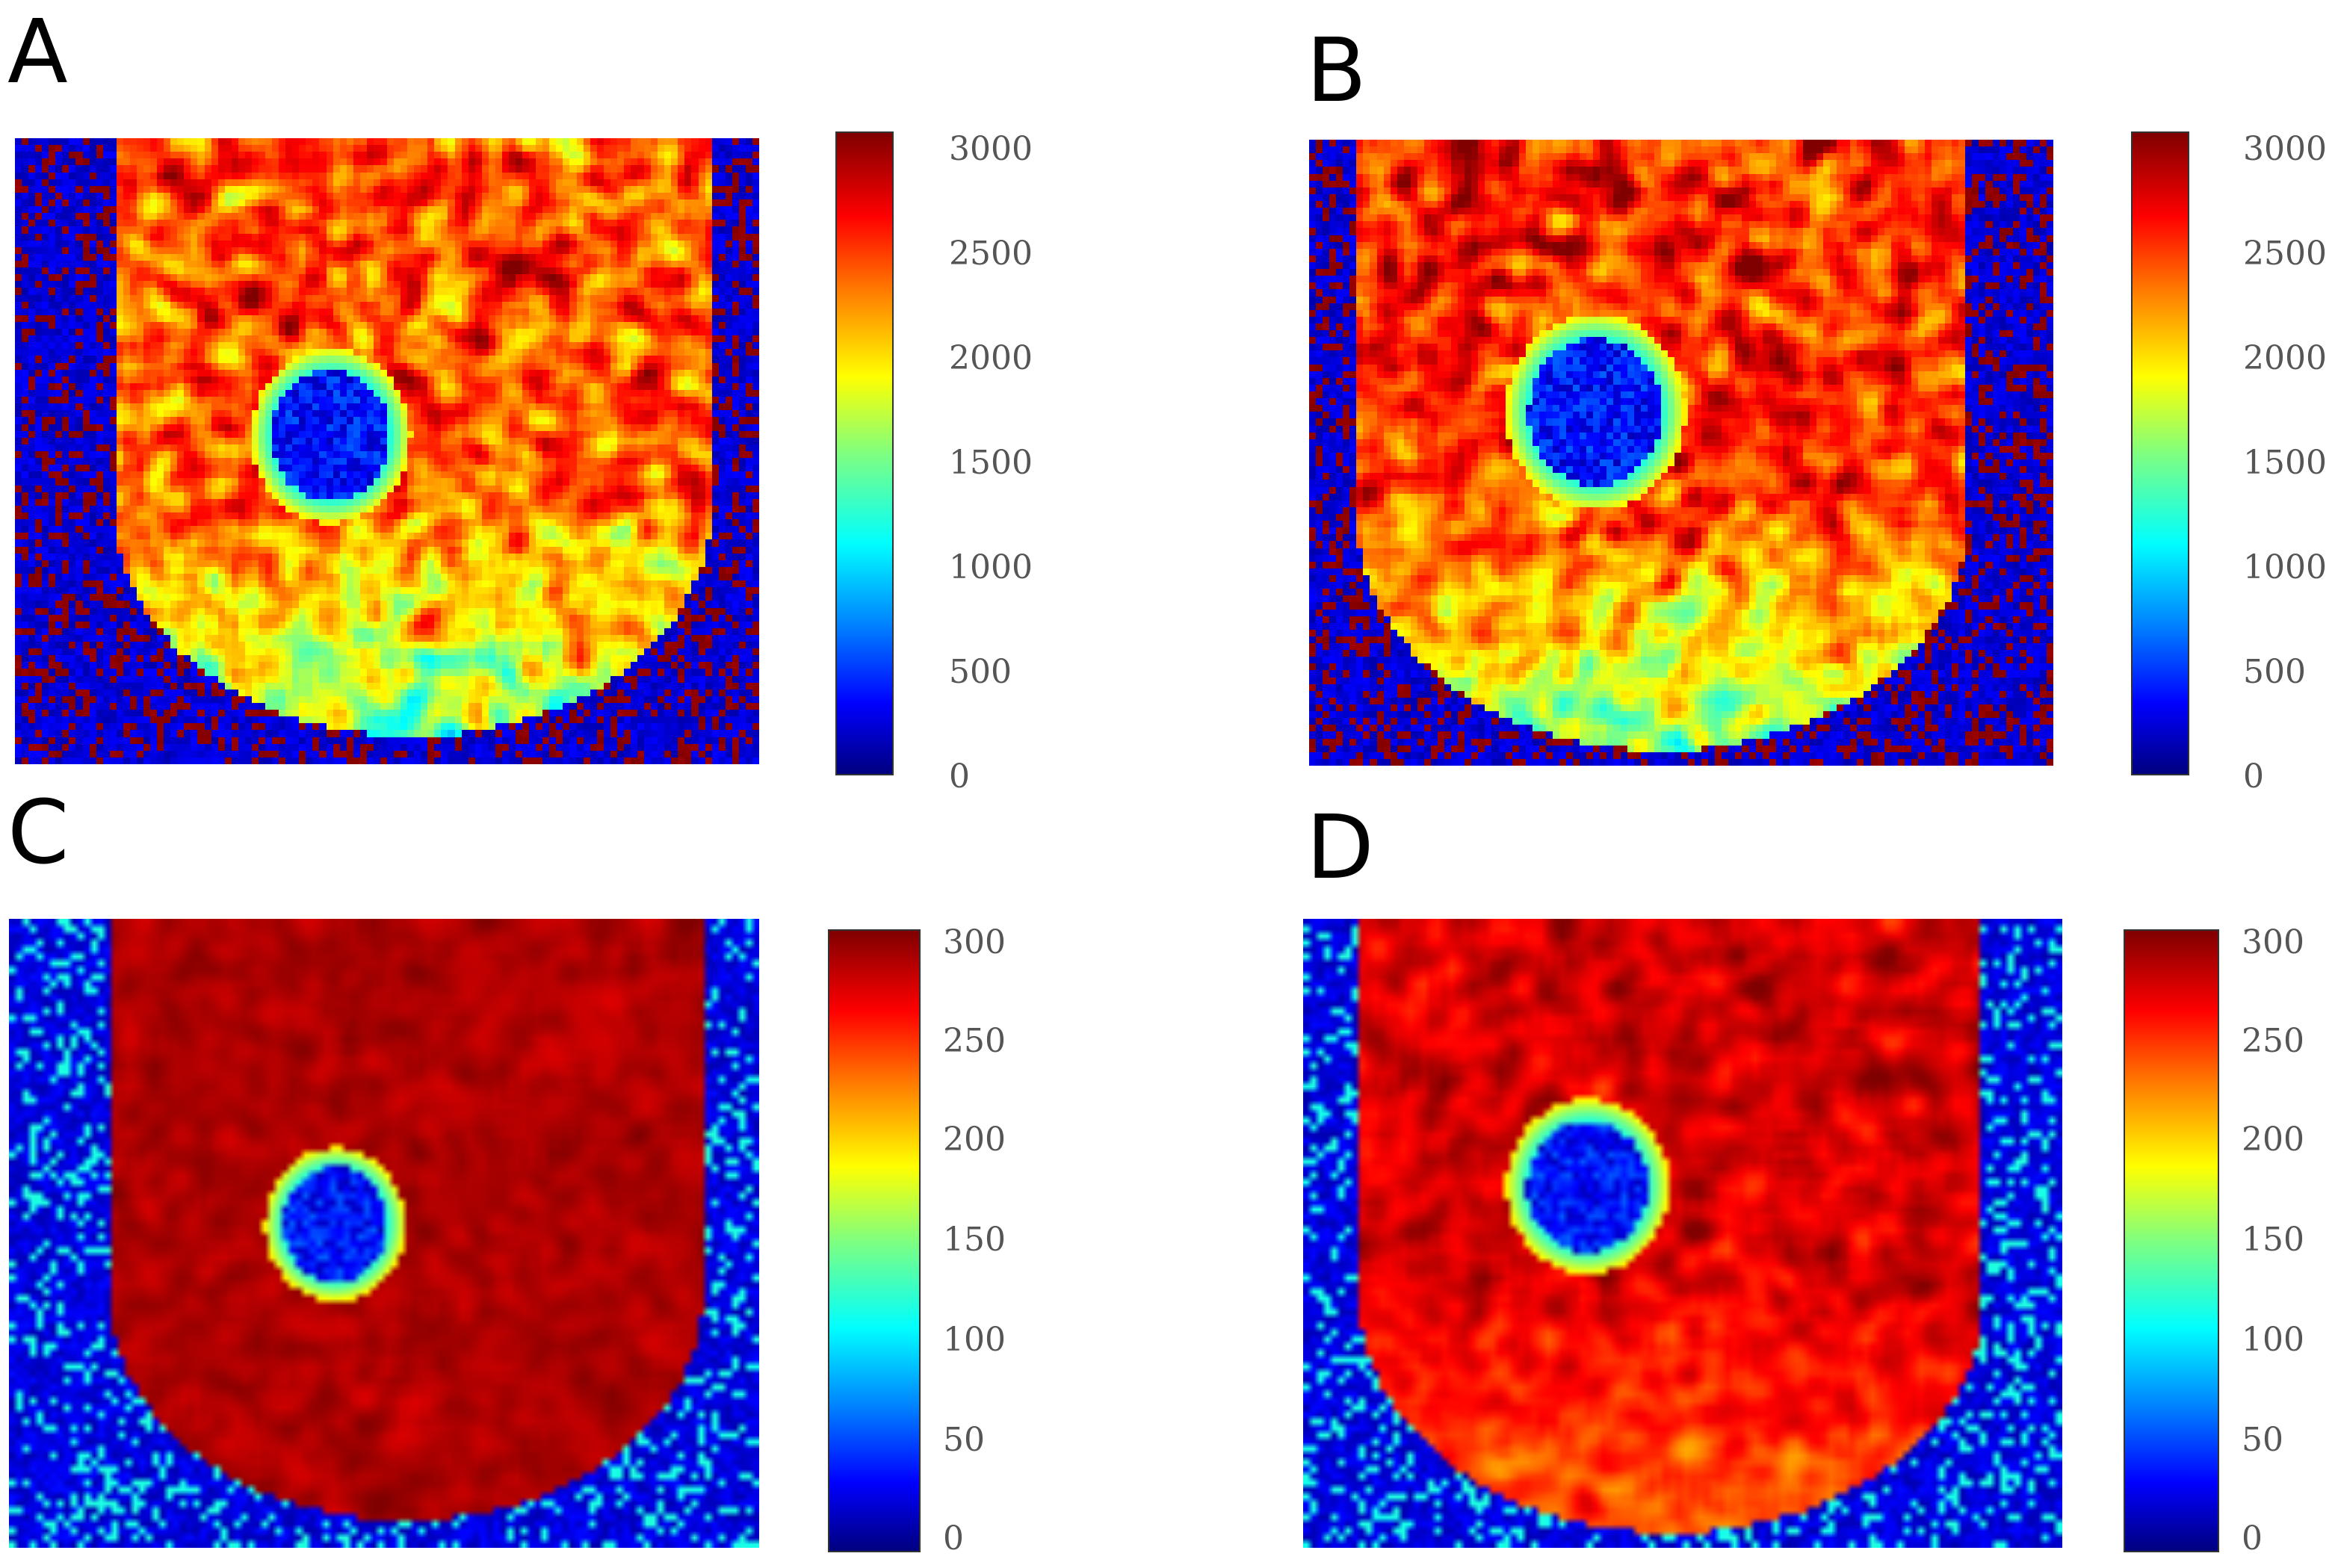 This screenshot has width=2338, height=1568. What do you see at coordinates (874, 1240) in the screenshot?
I see `colorbar-c` at bounding box center [874, 1240].